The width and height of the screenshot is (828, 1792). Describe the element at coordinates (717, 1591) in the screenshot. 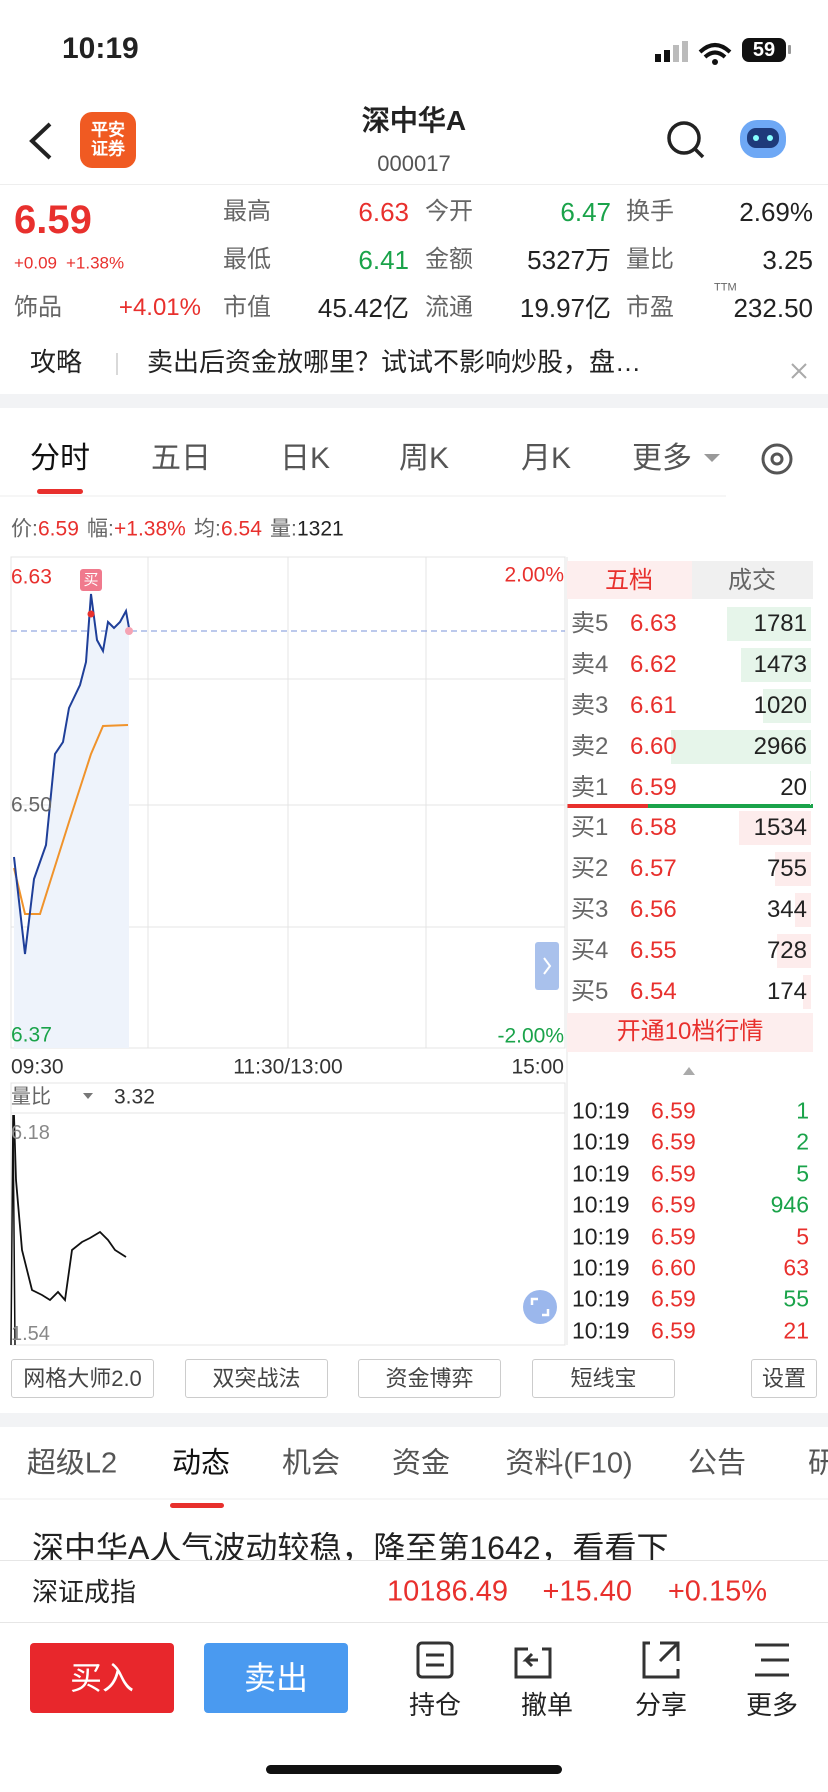

I see `index-pct: +0.15%` at that location.